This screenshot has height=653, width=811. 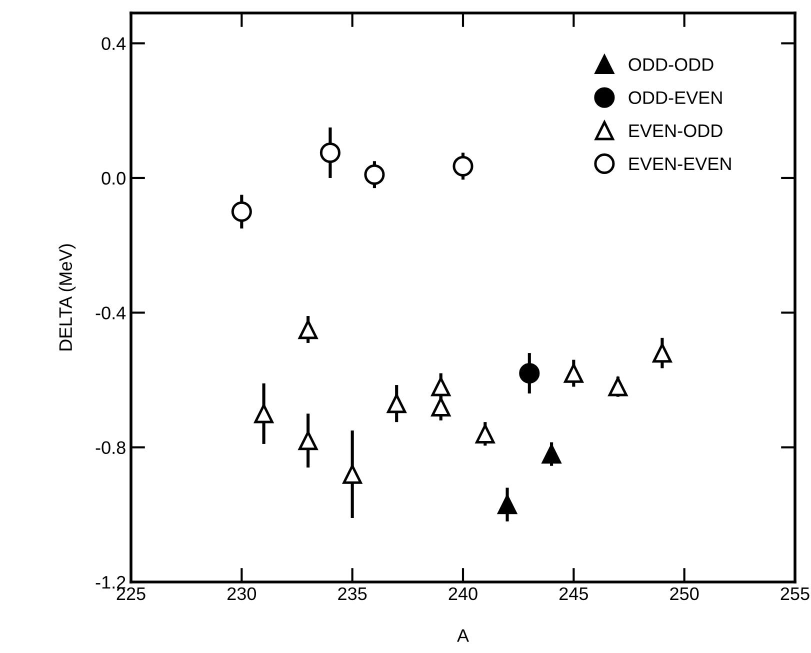 What do you see at coordinates (131, 593) in the screenshot?
I see `x-tick-label: 225` at bounding box center [131, 593].